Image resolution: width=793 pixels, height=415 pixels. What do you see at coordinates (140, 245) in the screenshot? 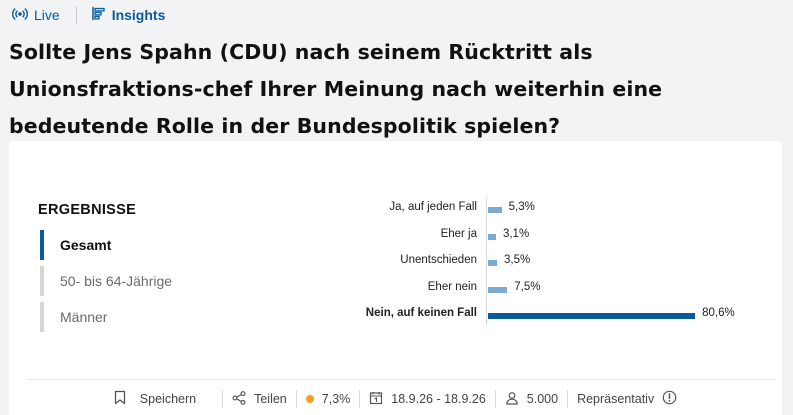
I see `filter-gesamt: Gesamt` at bounding box center [140, 245].